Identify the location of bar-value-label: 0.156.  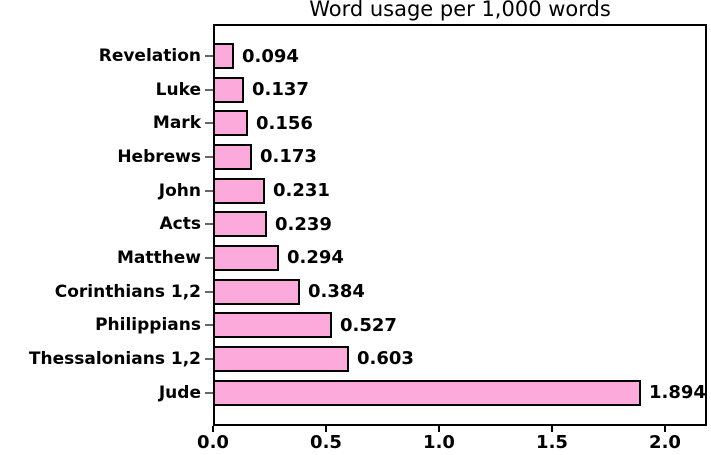
(284, 123).